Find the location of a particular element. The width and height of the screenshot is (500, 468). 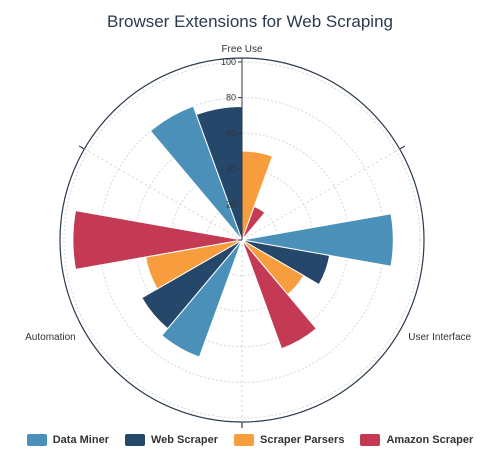

legend-item: Data Miner is located at coordinates (67, 440).